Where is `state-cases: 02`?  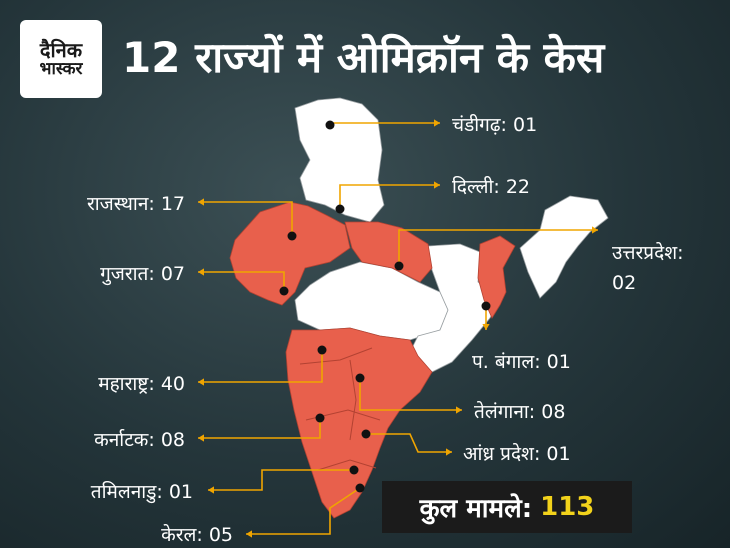
state-cases: 02 is located at coordinates (624, 283).